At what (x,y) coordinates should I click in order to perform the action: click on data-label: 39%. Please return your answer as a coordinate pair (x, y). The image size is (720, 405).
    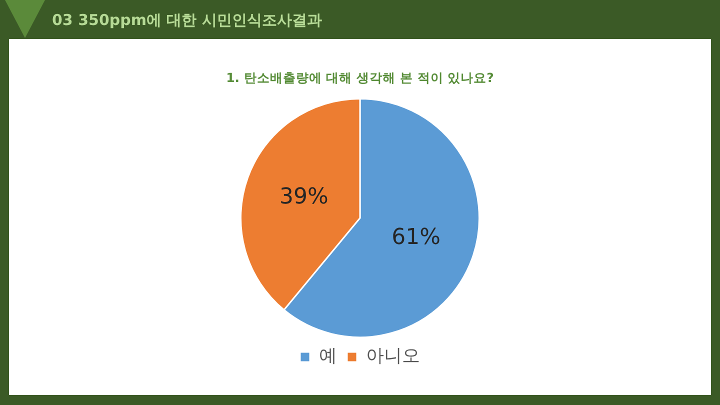
    Looking at the image, I should click on (303, 197).